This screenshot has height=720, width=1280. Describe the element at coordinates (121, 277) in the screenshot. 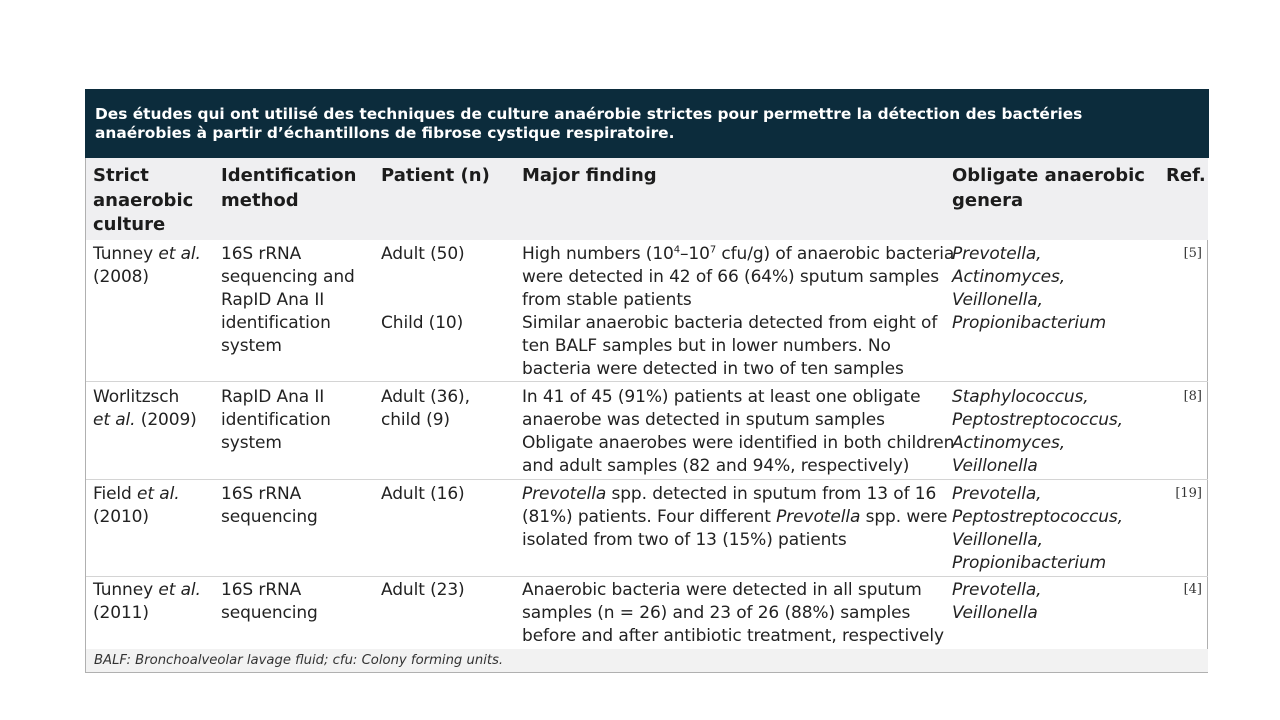

I see `study-year: (2008)` at that location.